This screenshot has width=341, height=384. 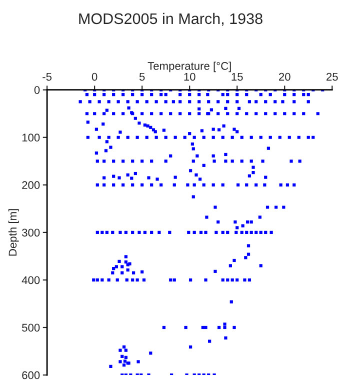 What do you see at coordinates (170, 19) in the screenshot?
I see `chart-title: MODS2005 in March, 1938` at bounding box center [170, 19].